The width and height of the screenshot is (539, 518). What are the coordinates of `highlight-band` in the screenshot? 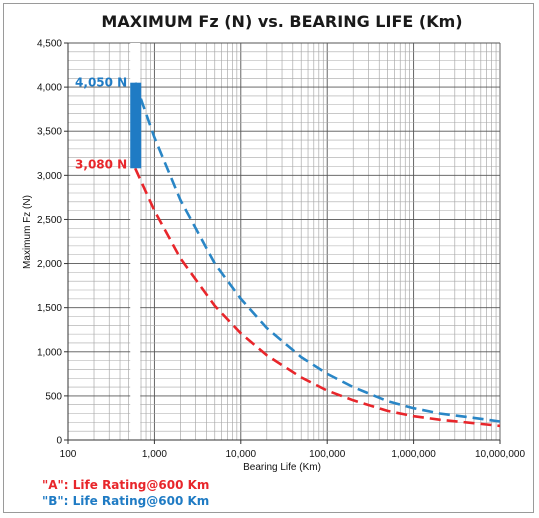 It's located at (135, 241).